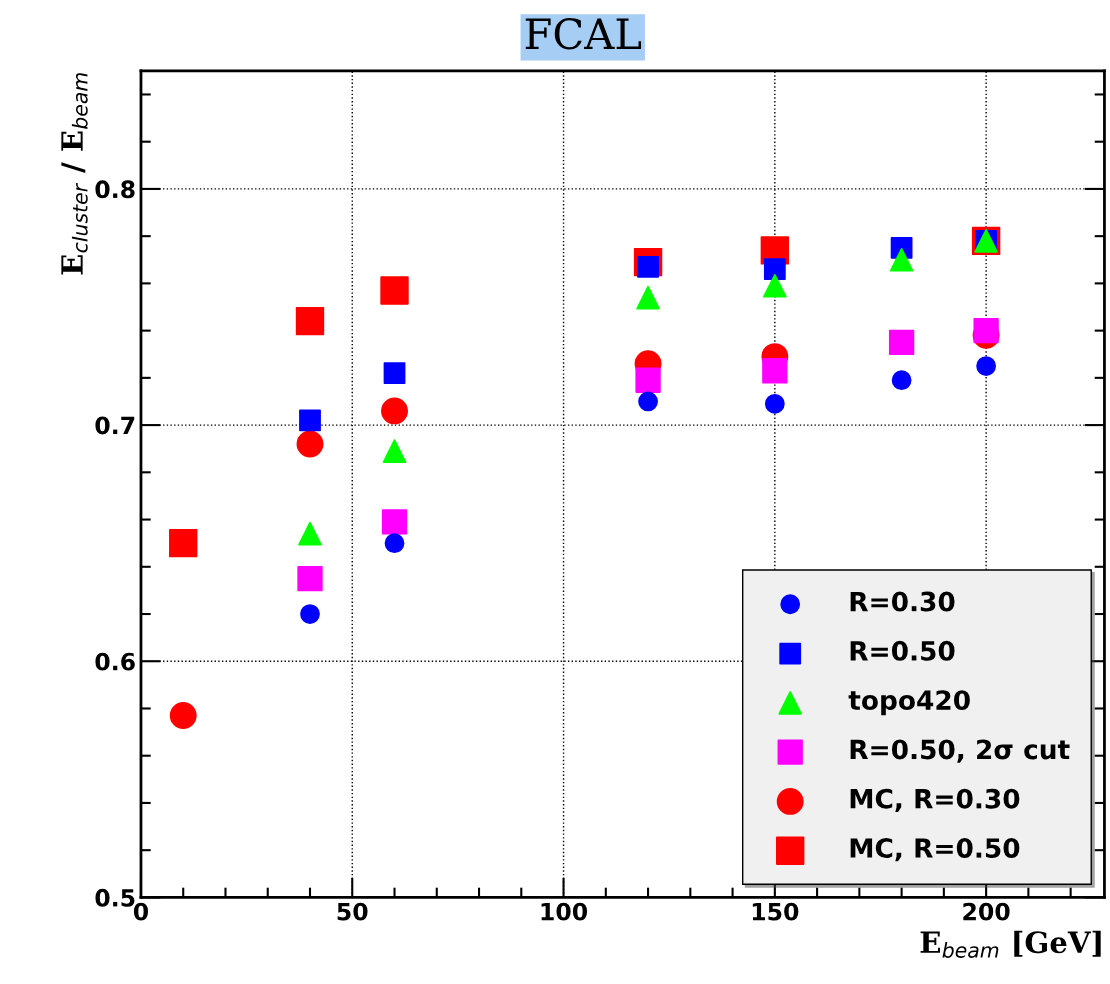 This screenshot has height=984, width=1110. I want to click on x-tick-label: 100, so click(564, 911).